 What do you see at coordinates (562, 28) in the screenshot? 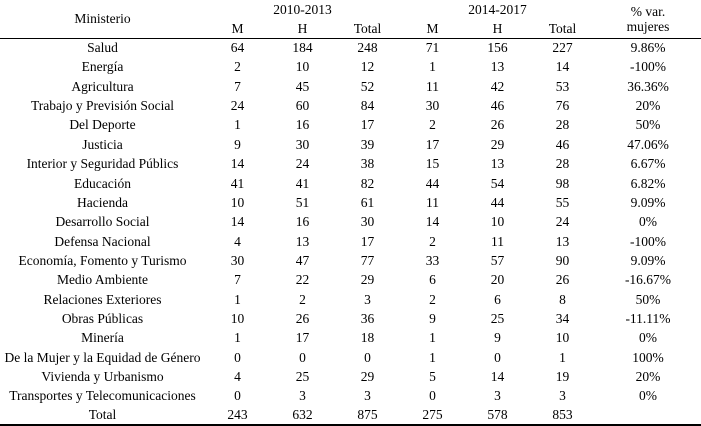
I see `sub-header-total-2: Total` at bounding box center [562, 28].